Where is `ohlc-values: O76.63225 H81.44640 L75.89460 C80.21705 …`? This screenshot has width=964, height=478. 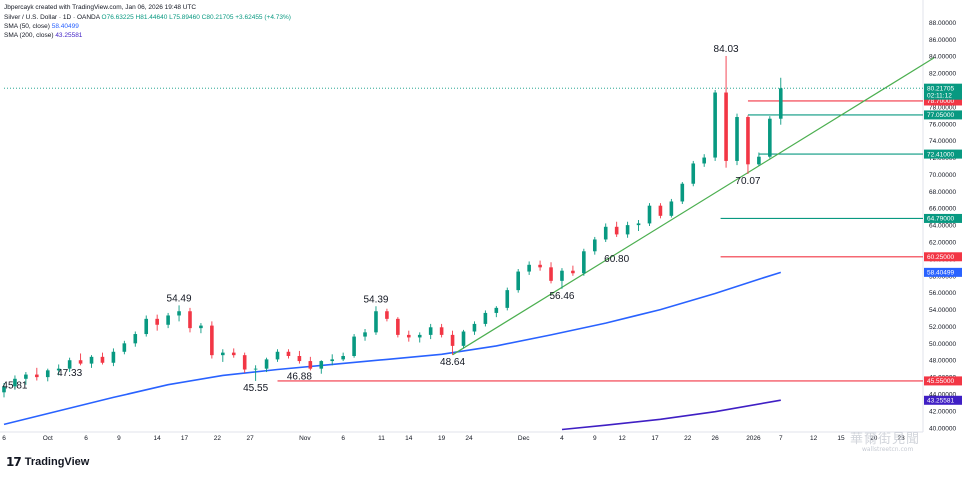
ohlc-values: O76.63225 H81.44640 L75.89460 C80.21705 … is located at coordinates (196, 17).